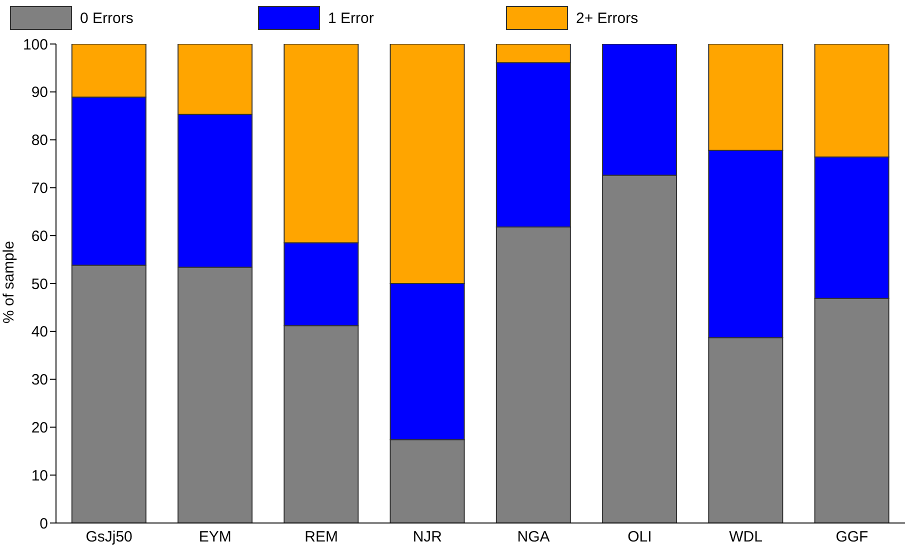 The width and height of the screenshot is (905, 551). I want to click on legend-label: 1 Error, so click(351, 18).